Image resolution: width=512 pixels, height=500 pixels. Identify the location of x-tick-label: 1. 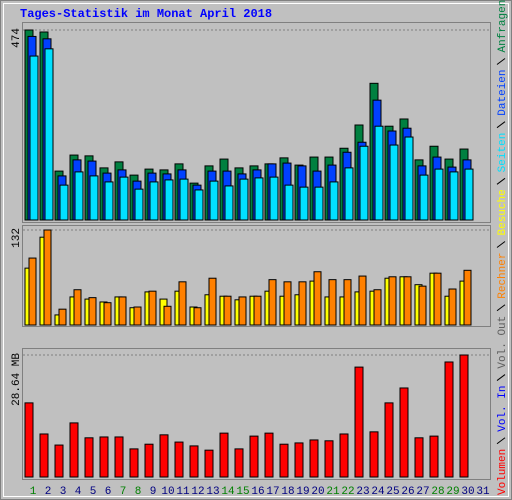
(33, 492).